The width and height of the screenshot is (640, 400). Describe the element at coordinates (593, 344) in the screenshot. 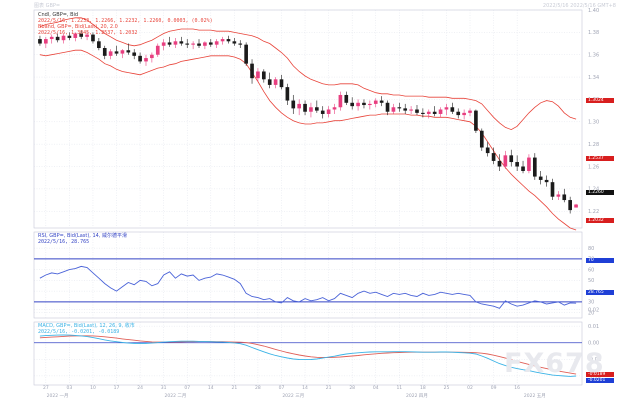

I see `macd-y-tick-label: 0.00` at that location.